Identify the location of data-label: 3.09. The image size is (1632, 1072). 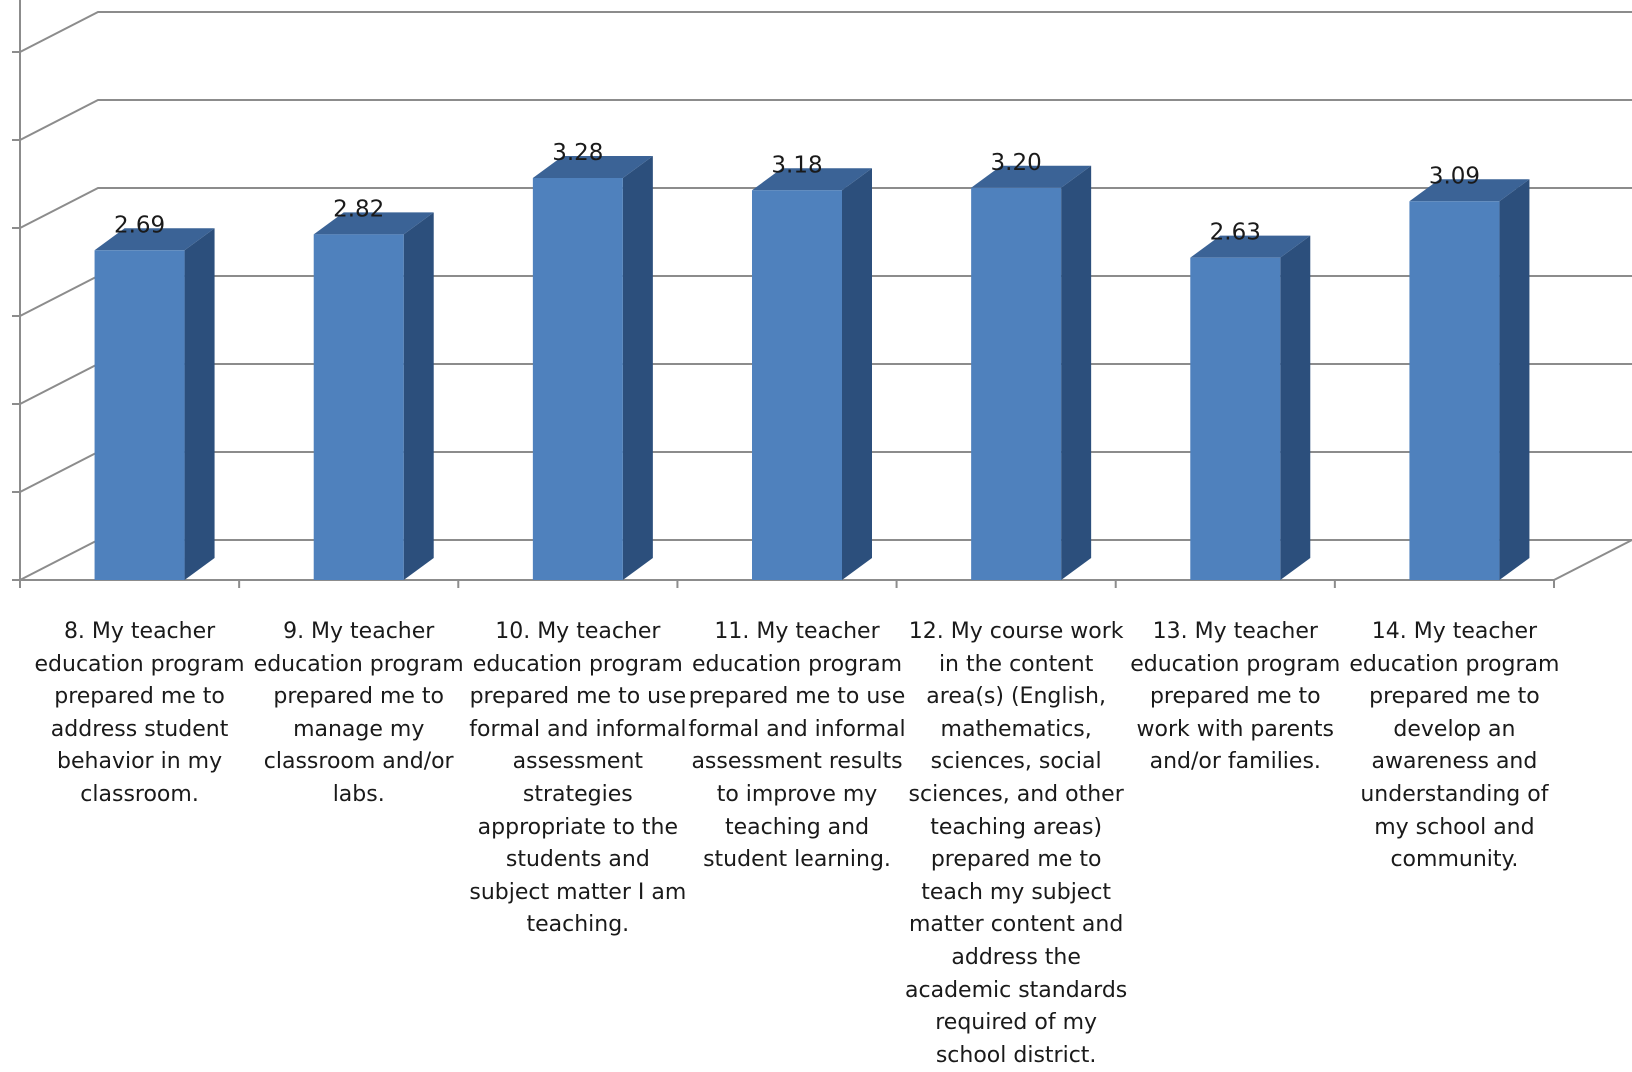
(1454, 176).